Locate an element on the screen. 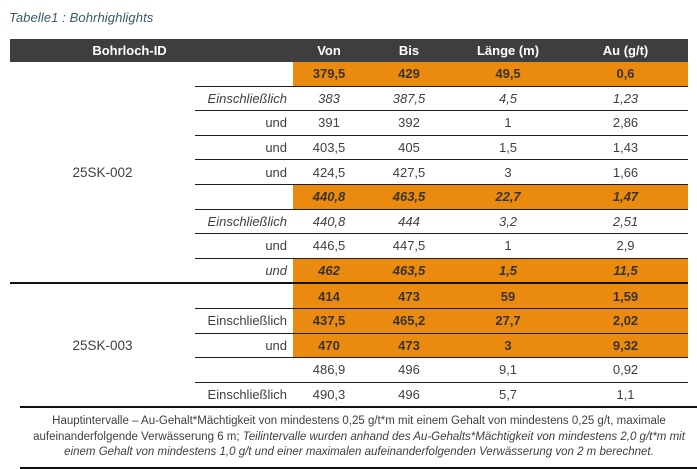 The image size is (697, 469). au-cell: 2,86 is located at coordinates (626, 123).